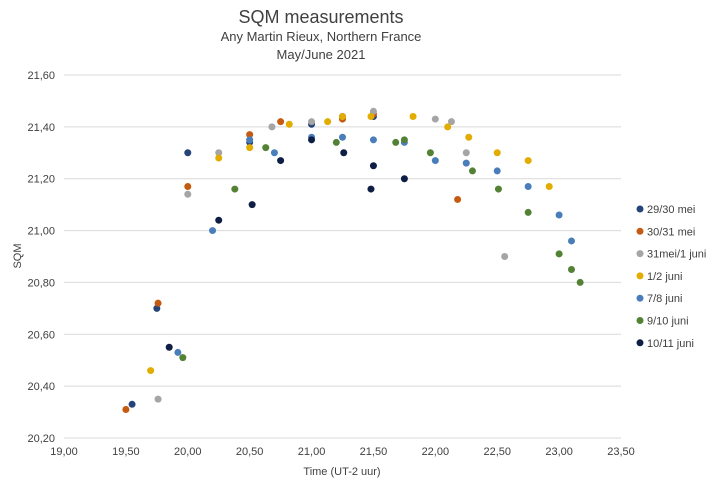 Image resolution: width=724 pixels, height=483 pixels. Describe the element at coordinates (676, 255) in the screenshot. I see `legend-label: 31mei/1 juni` at that location.